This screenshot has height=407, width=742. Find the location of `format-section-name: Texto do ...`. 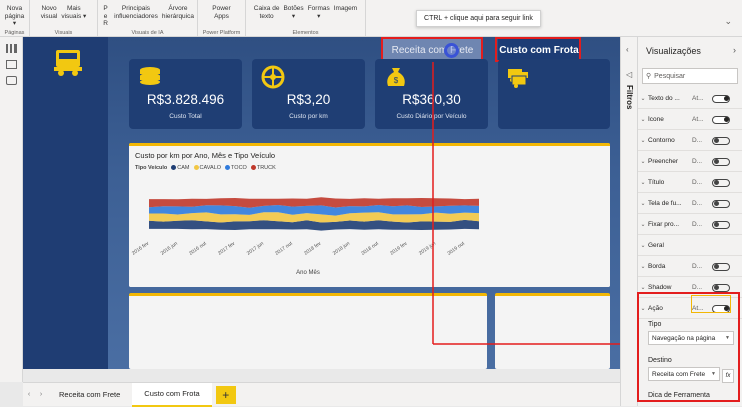

format-section-name: Texto do ... is located at coordinates (664, 98).